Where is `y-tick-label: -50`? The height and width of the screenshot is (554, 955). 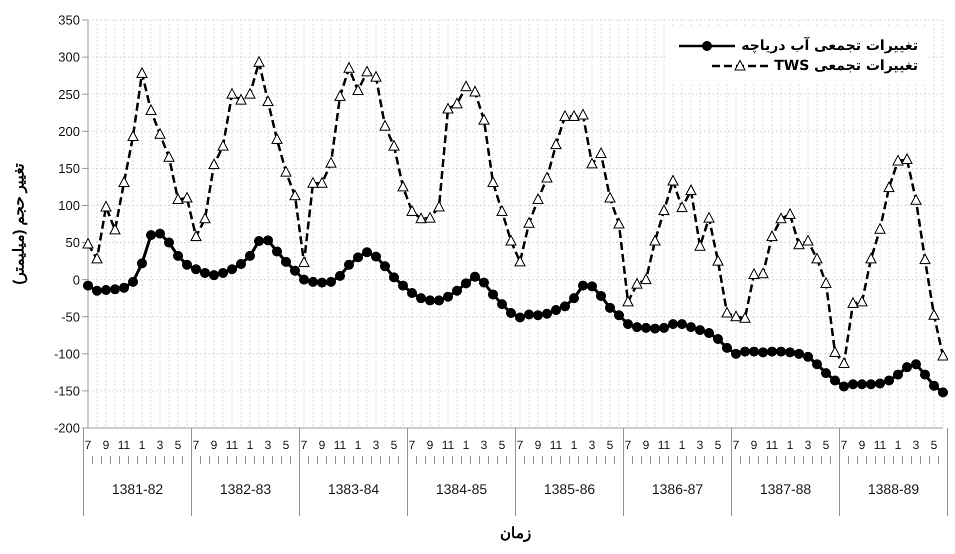
y-tick-label: -50 is located at coordinates (70, 316).